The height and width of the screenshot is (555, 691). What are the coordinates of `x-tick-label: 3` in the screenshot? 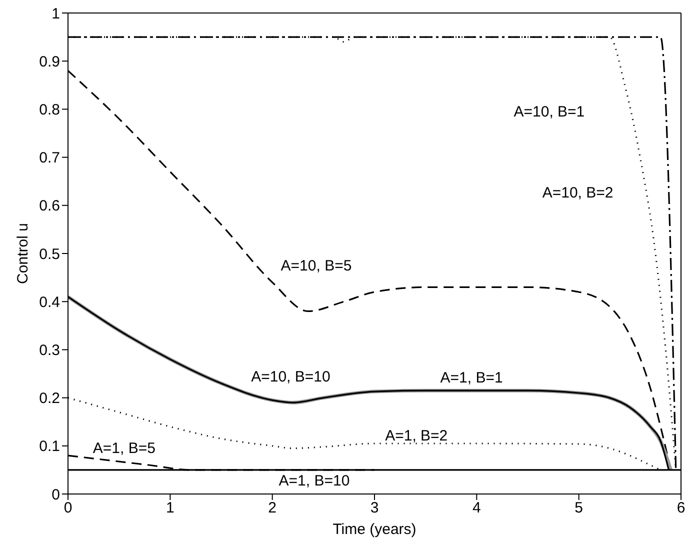 It's located at (374, 508).